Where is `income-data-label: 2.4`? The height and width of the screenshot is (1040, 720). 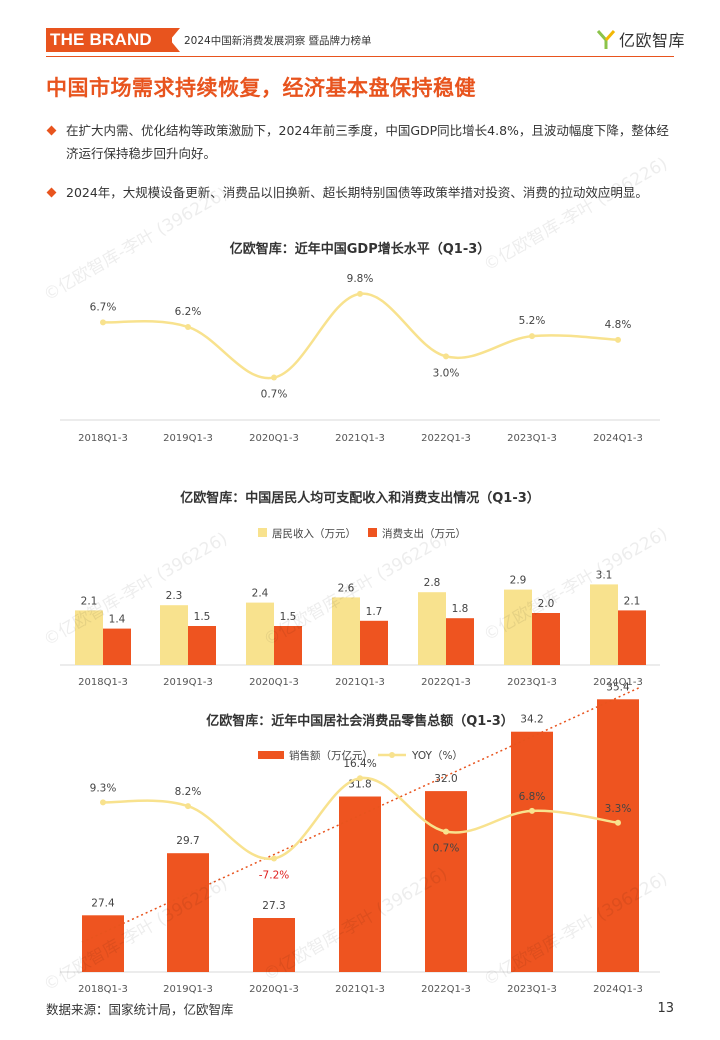 income-data-label: 2.4 is located at coordinates (260, 594).